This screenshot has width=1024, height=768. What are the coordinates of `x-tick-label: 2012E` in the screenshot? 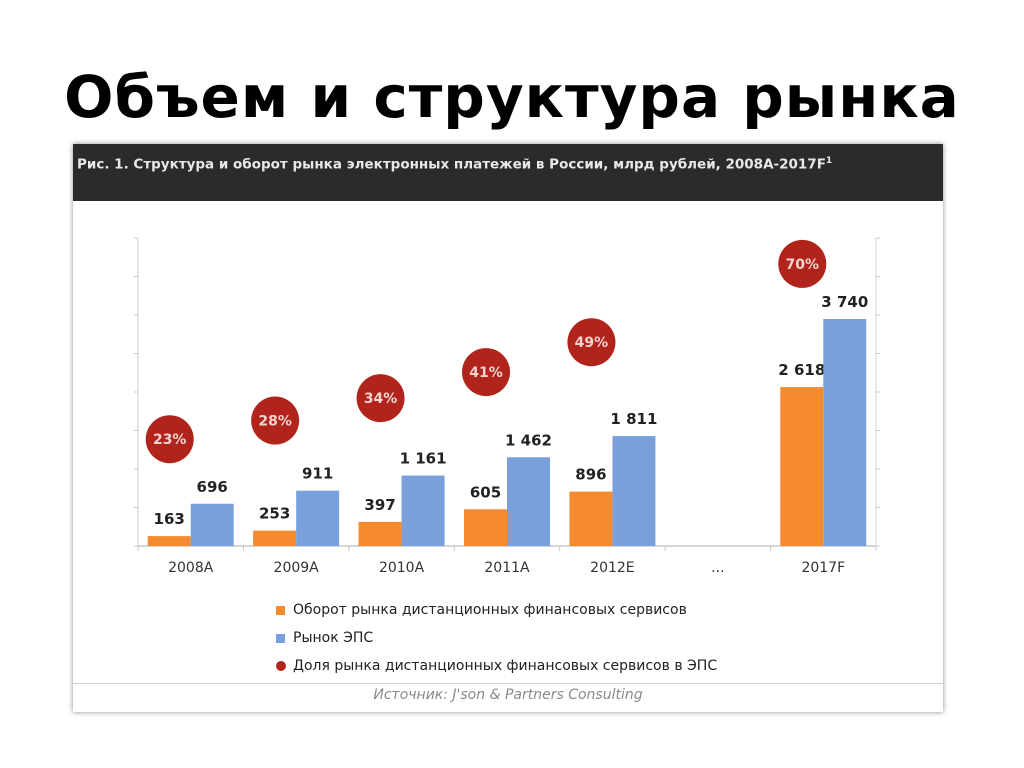 It's located at (612, 568).